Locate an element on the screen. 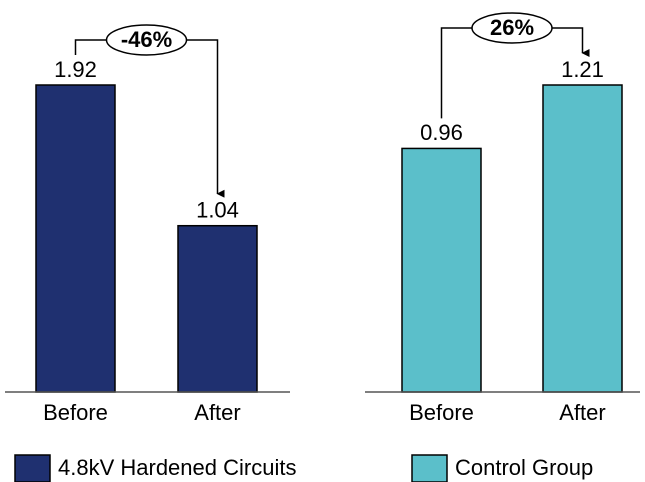 This screenshot has height=482, width=645. value-label: 1.21 is located at coordinates (582, 69).